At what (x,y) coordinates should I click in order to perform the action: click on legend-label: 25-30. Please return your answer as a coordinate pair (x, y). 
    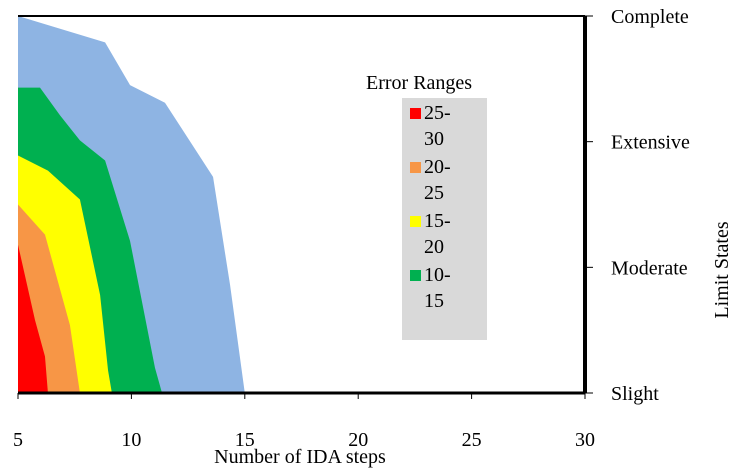
    Looking at the image, I should click on (437, 126).